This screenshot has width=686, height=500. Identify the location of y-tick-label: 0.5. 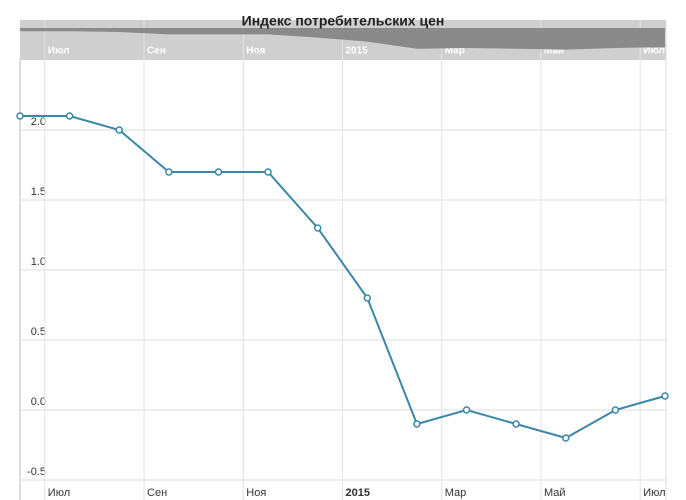
(38, 332).